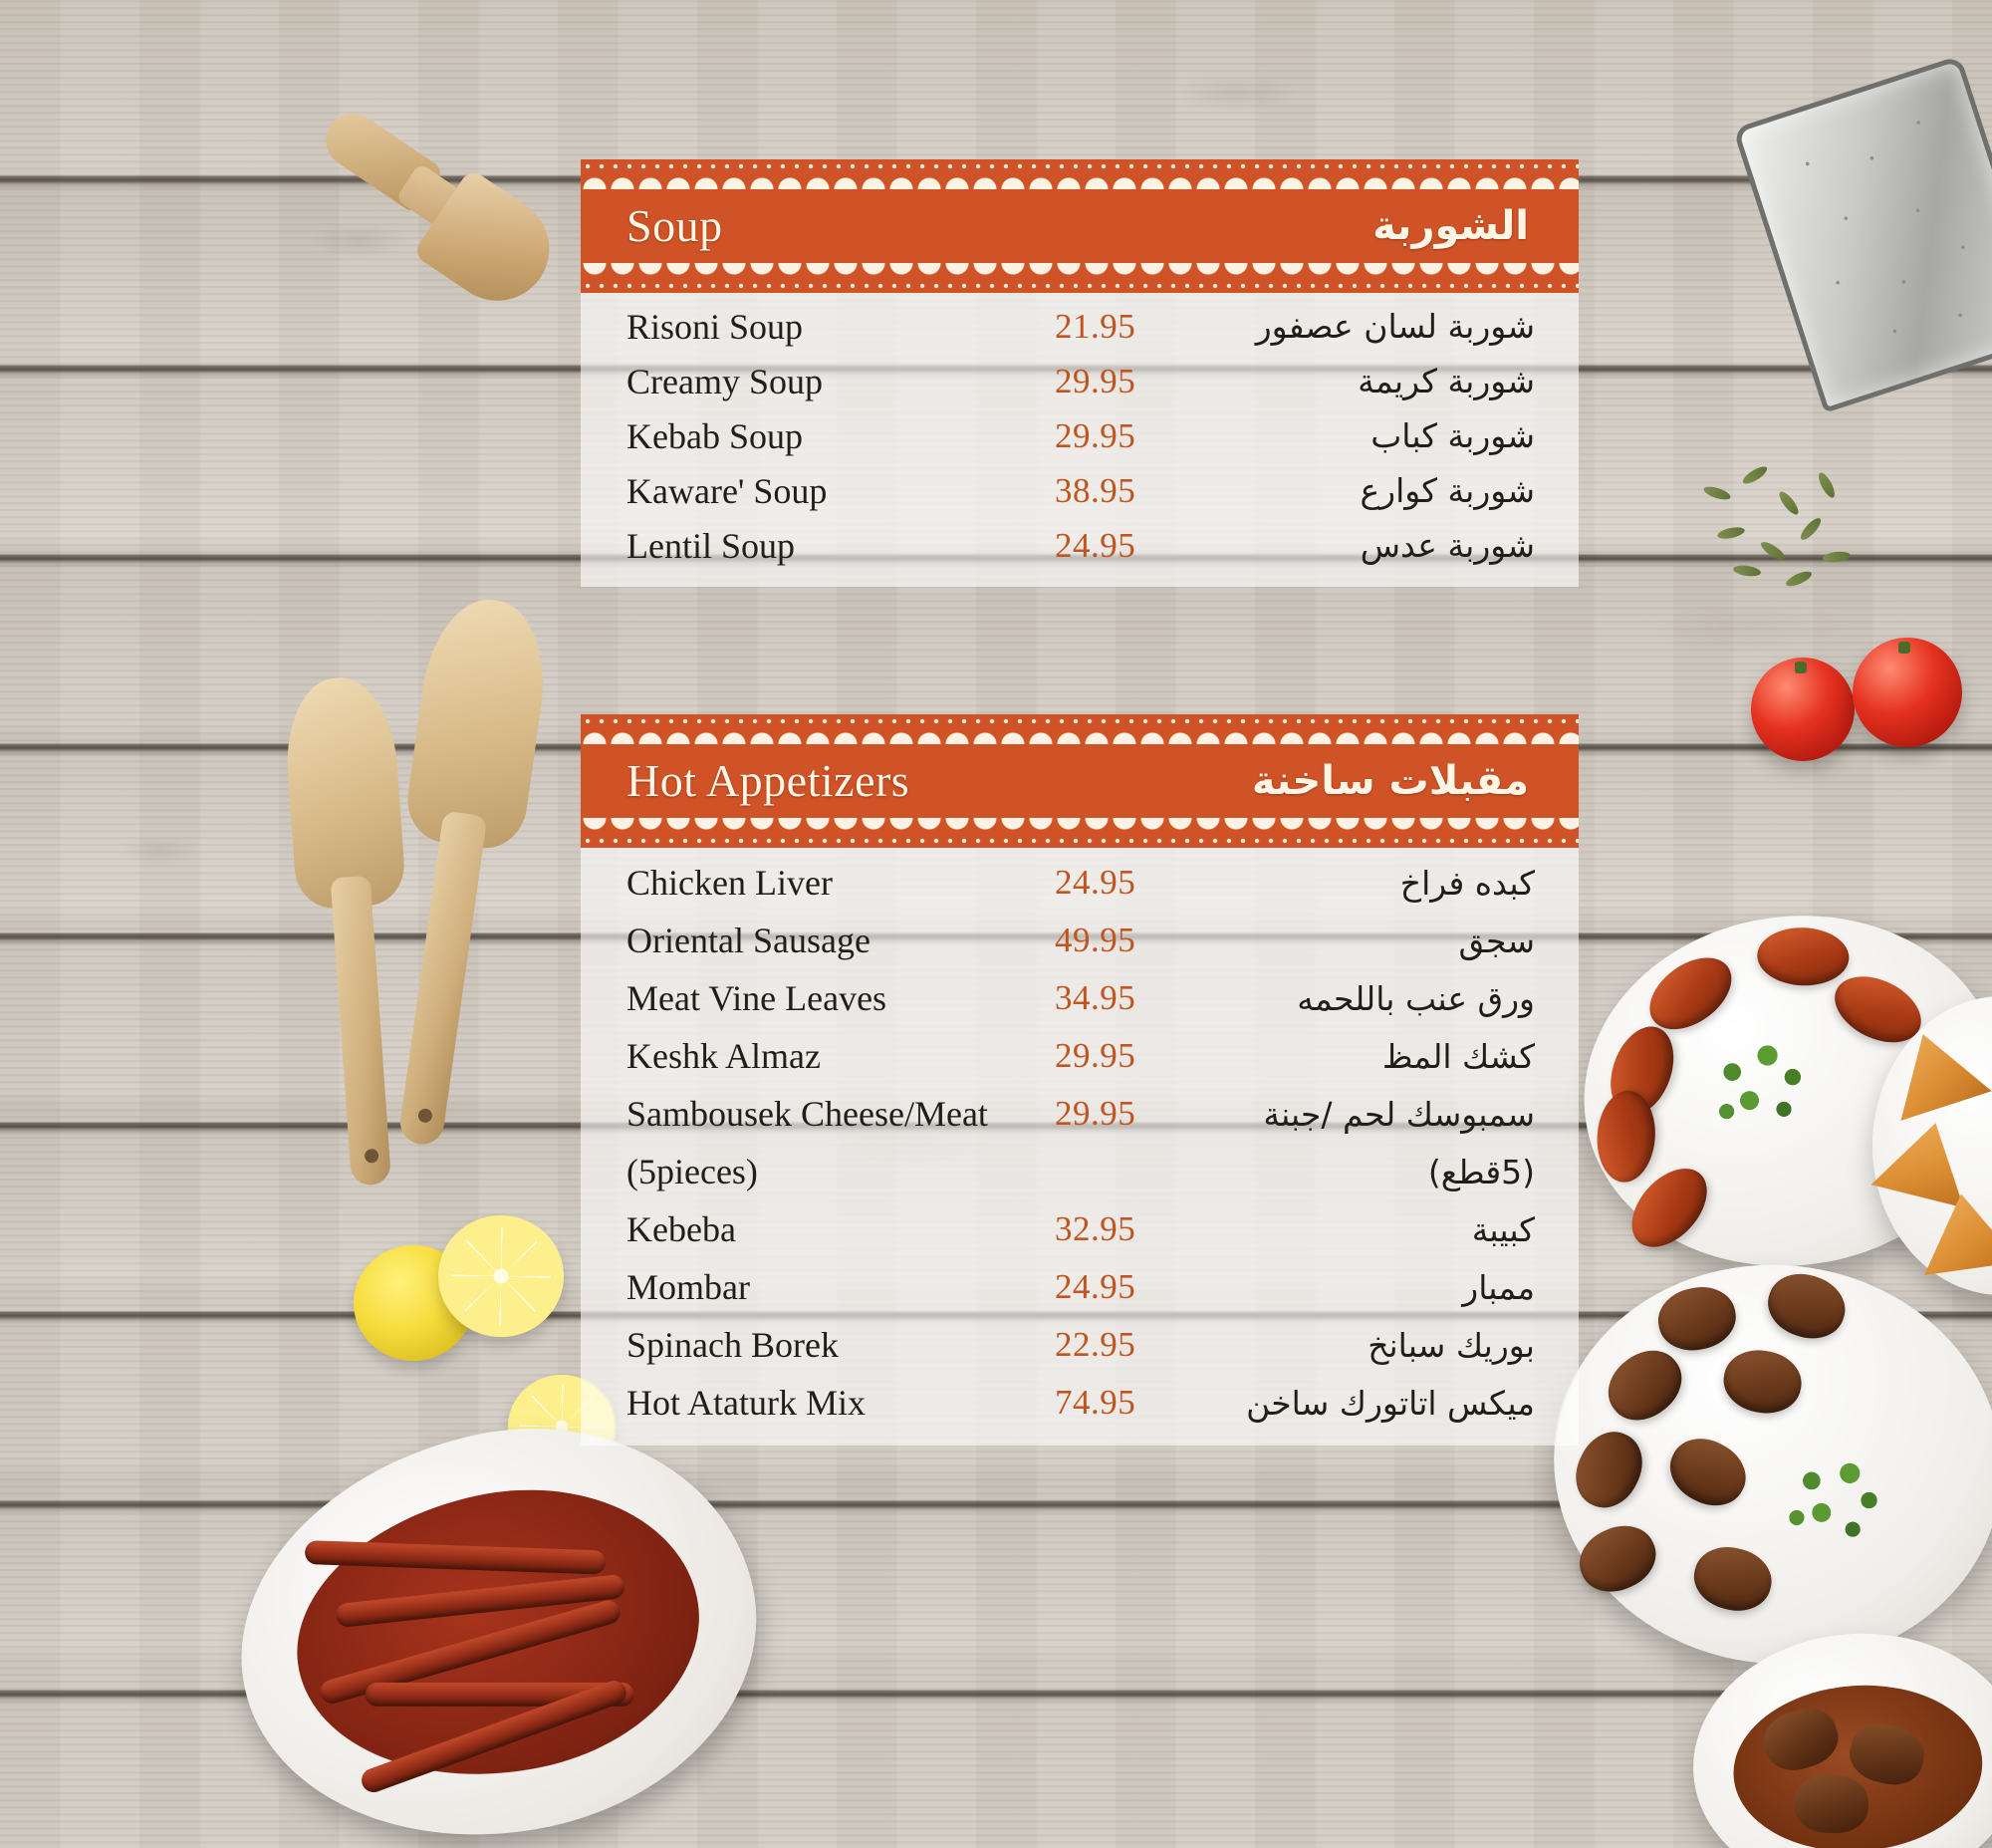 The height and width of the screenshot is (1848, 1992). Describe the element at coordinates (501, 1276) in the screenshot. I see `lemon-slice-image` at that location.